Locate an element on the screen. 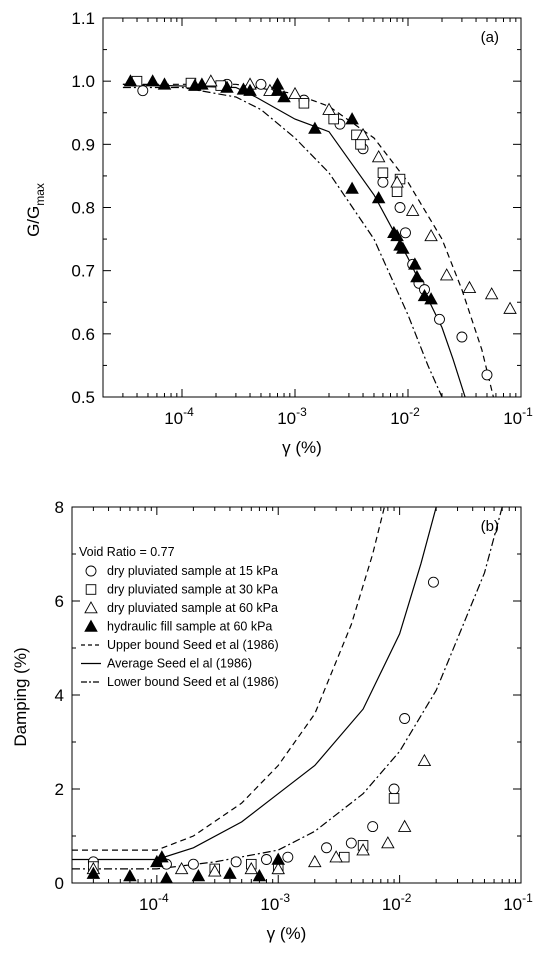 The height and width of the screenshot is (962, 550). legend-entry-label: Average Seed el al (1986) is located at coordinates (179, 664).